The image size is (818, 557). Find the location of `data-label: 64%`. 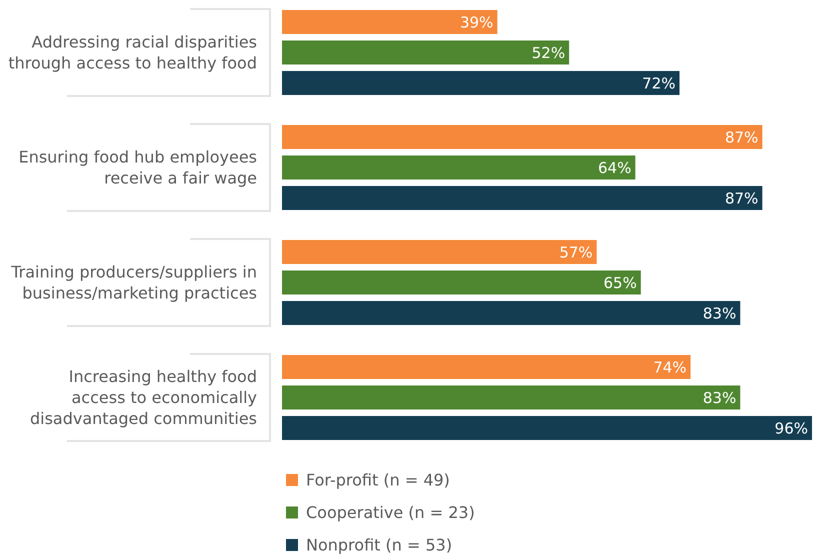

data-label: 64% is located at coordinates (615, 167).